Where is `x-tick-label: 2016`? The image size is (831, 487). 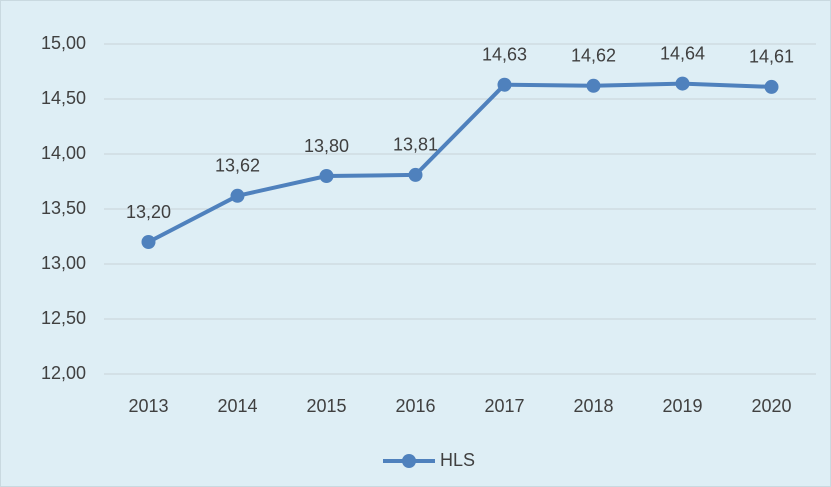 x-tick-label: 2016 is located at coordinates (415, 406).